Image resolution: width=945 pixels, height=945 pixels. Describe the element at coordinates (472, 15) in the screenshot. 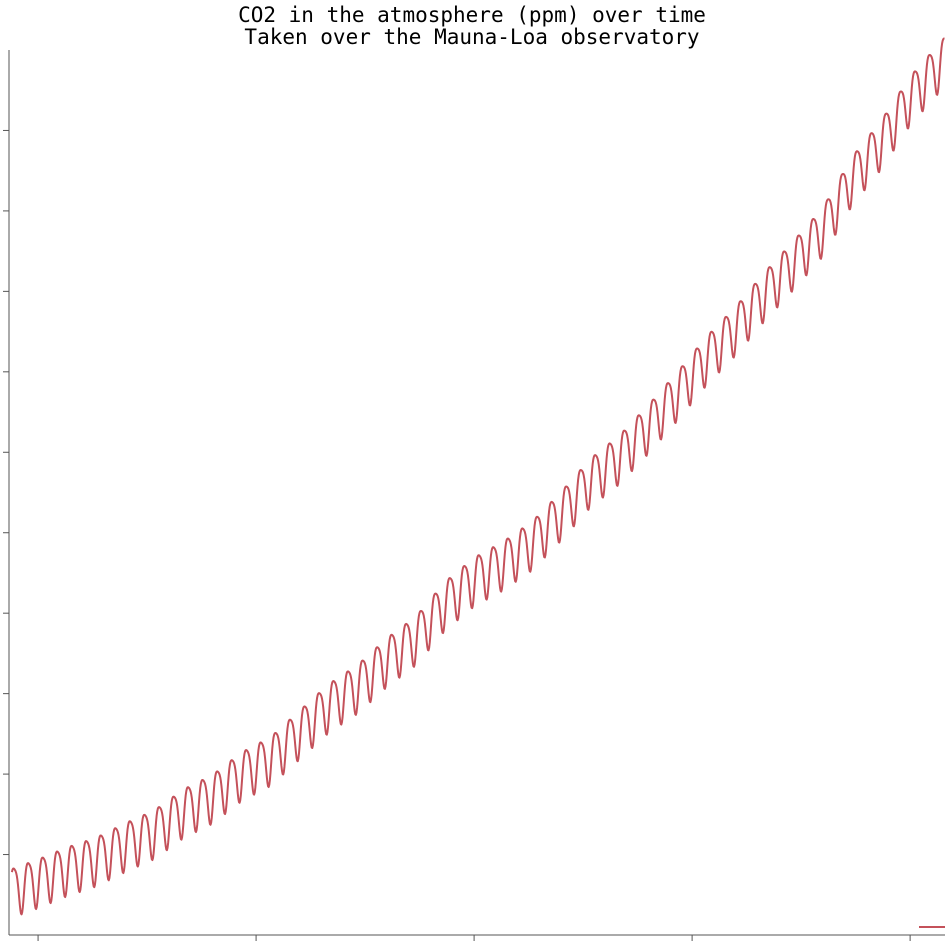

I see `chart-title: CO2 in the atmosphere (ppm) over time` at that location.